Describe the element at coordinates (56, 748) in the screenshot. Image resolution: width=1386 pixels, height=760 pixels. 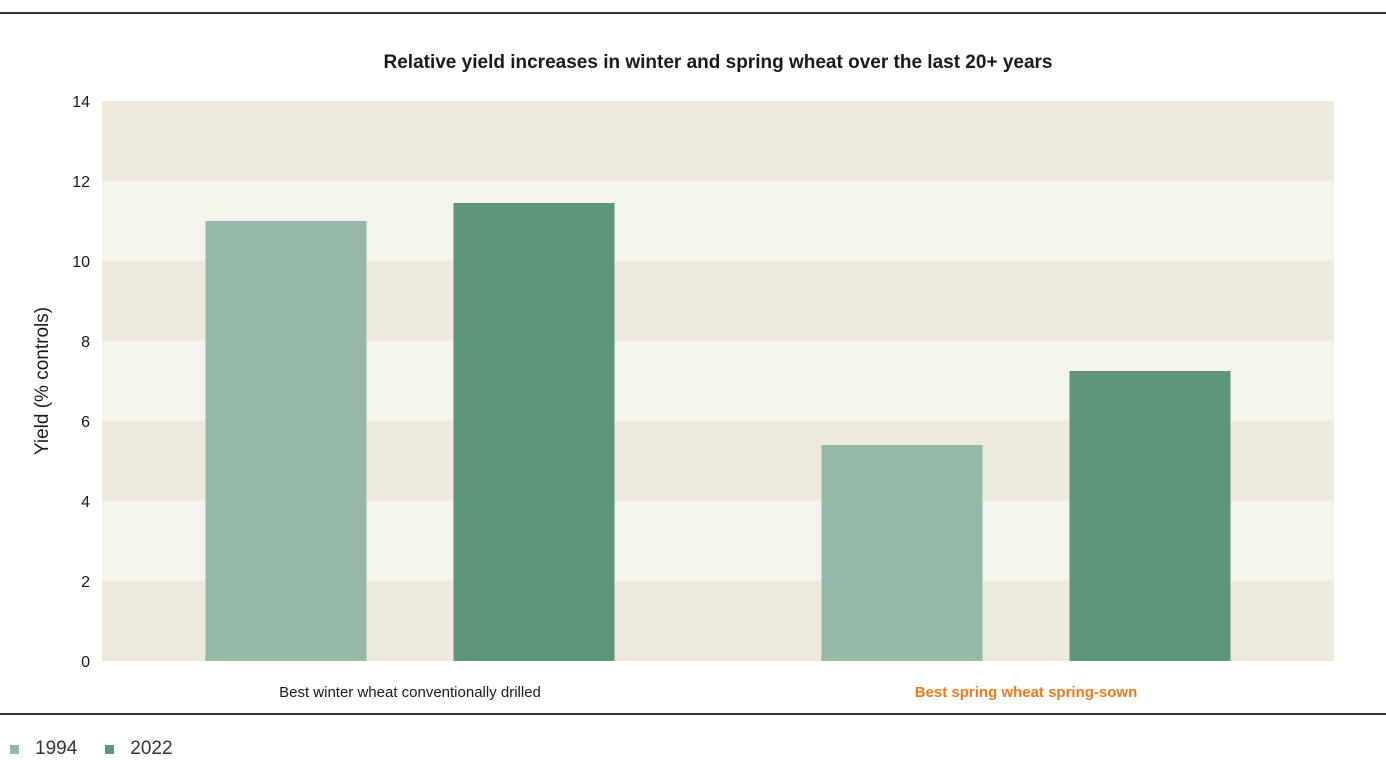
I see `legend-label-1994: 1994` at that location.